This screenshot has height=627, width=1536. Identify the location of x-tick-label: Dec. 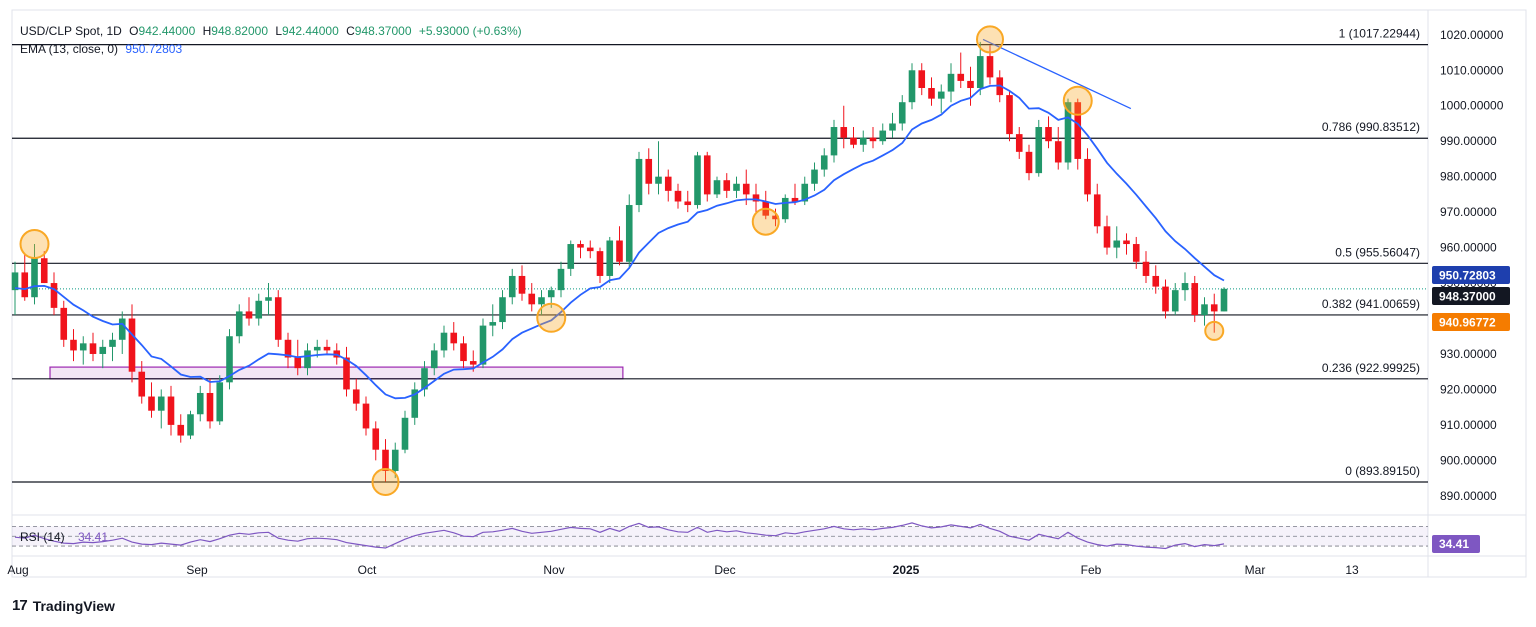
(724, 570).